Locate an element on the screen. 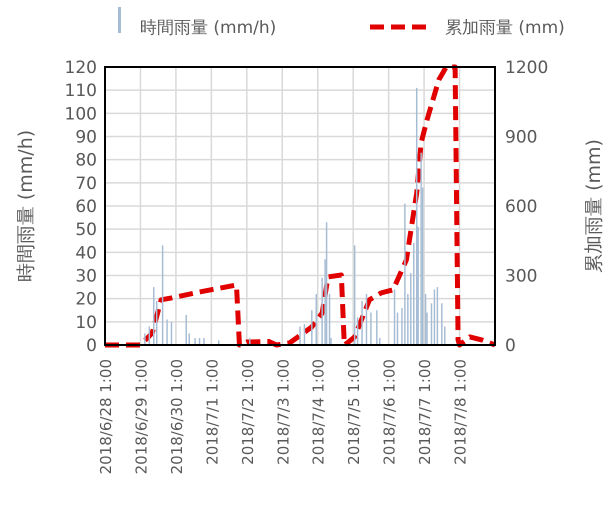  y-tick-label: 30 is located at coordinates (86, 276).